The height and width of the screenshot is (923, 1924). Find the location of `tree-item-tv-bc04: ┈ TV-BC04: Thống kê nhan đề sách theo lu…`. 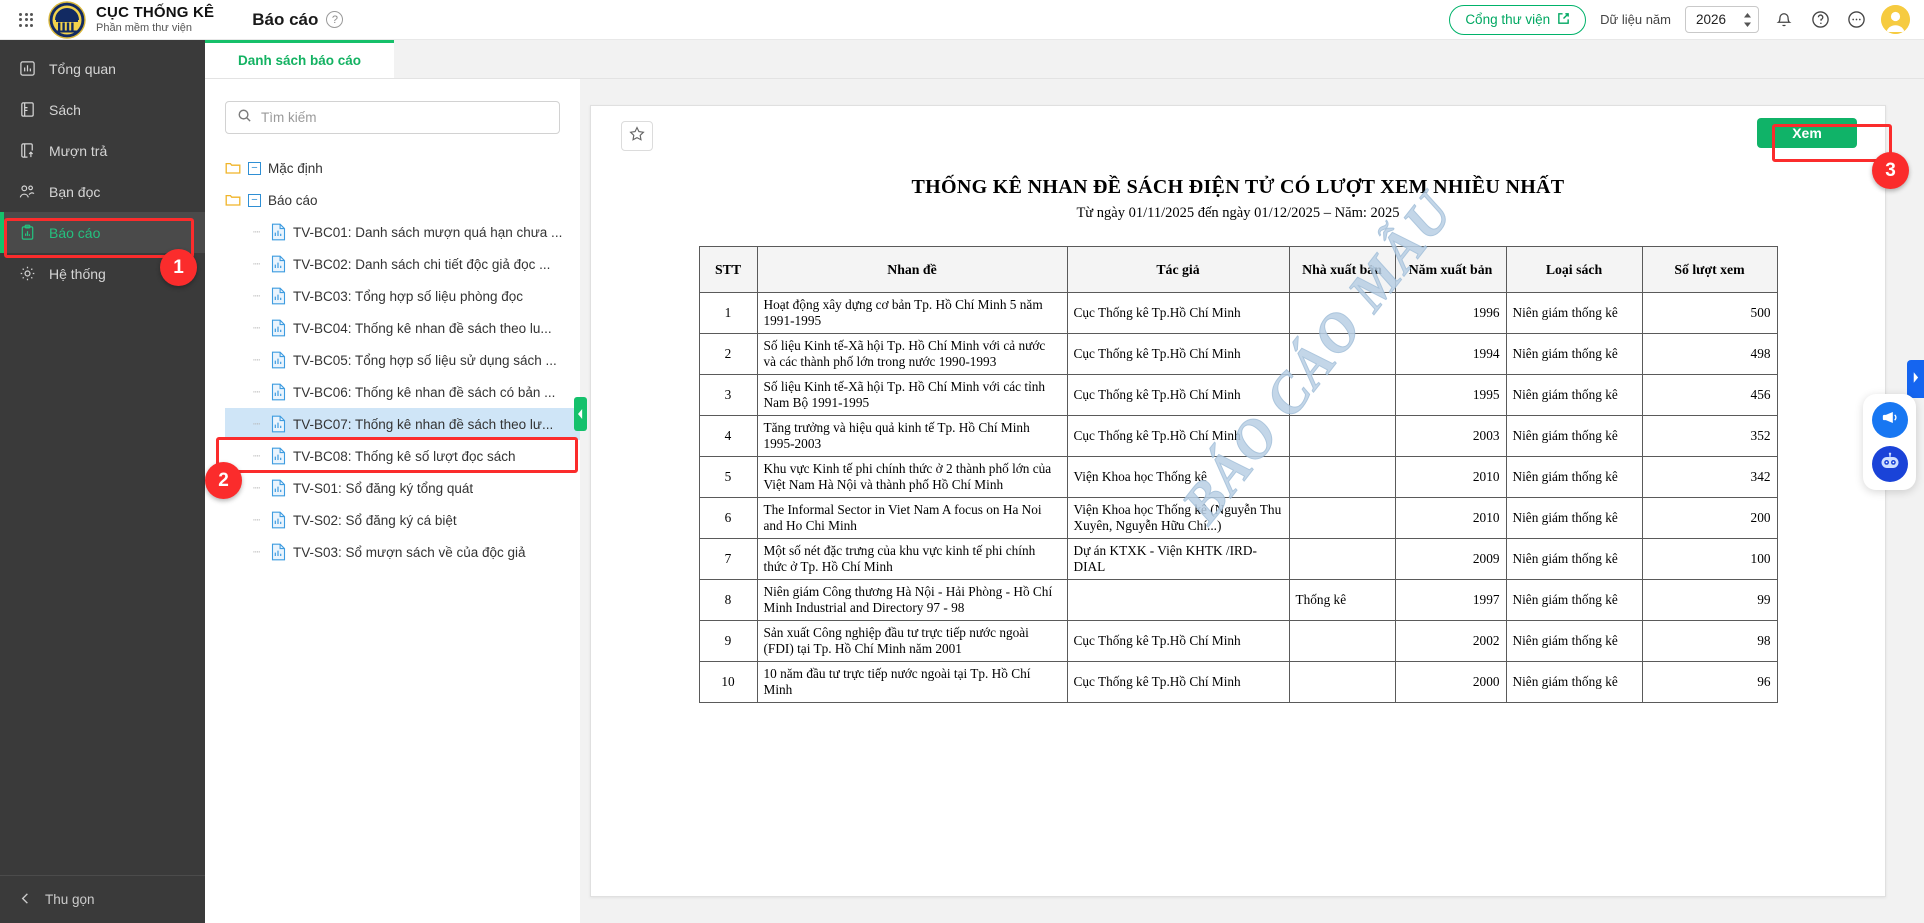

tree-item-tv-bc04: ┈ TV-BC04: Thống kê nhan đề sách theo lu… is located at coordinates (402, 328).